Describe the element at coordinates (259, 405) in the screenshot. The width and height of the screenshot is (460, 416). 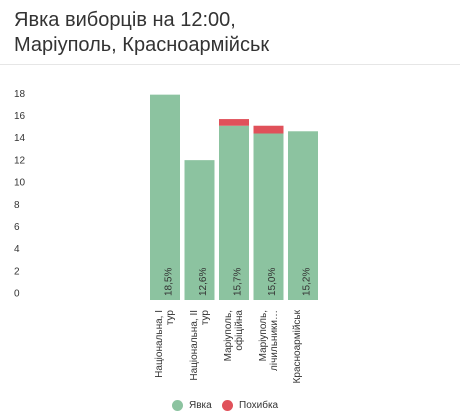
I see `legend-label: Похибка` at that location.